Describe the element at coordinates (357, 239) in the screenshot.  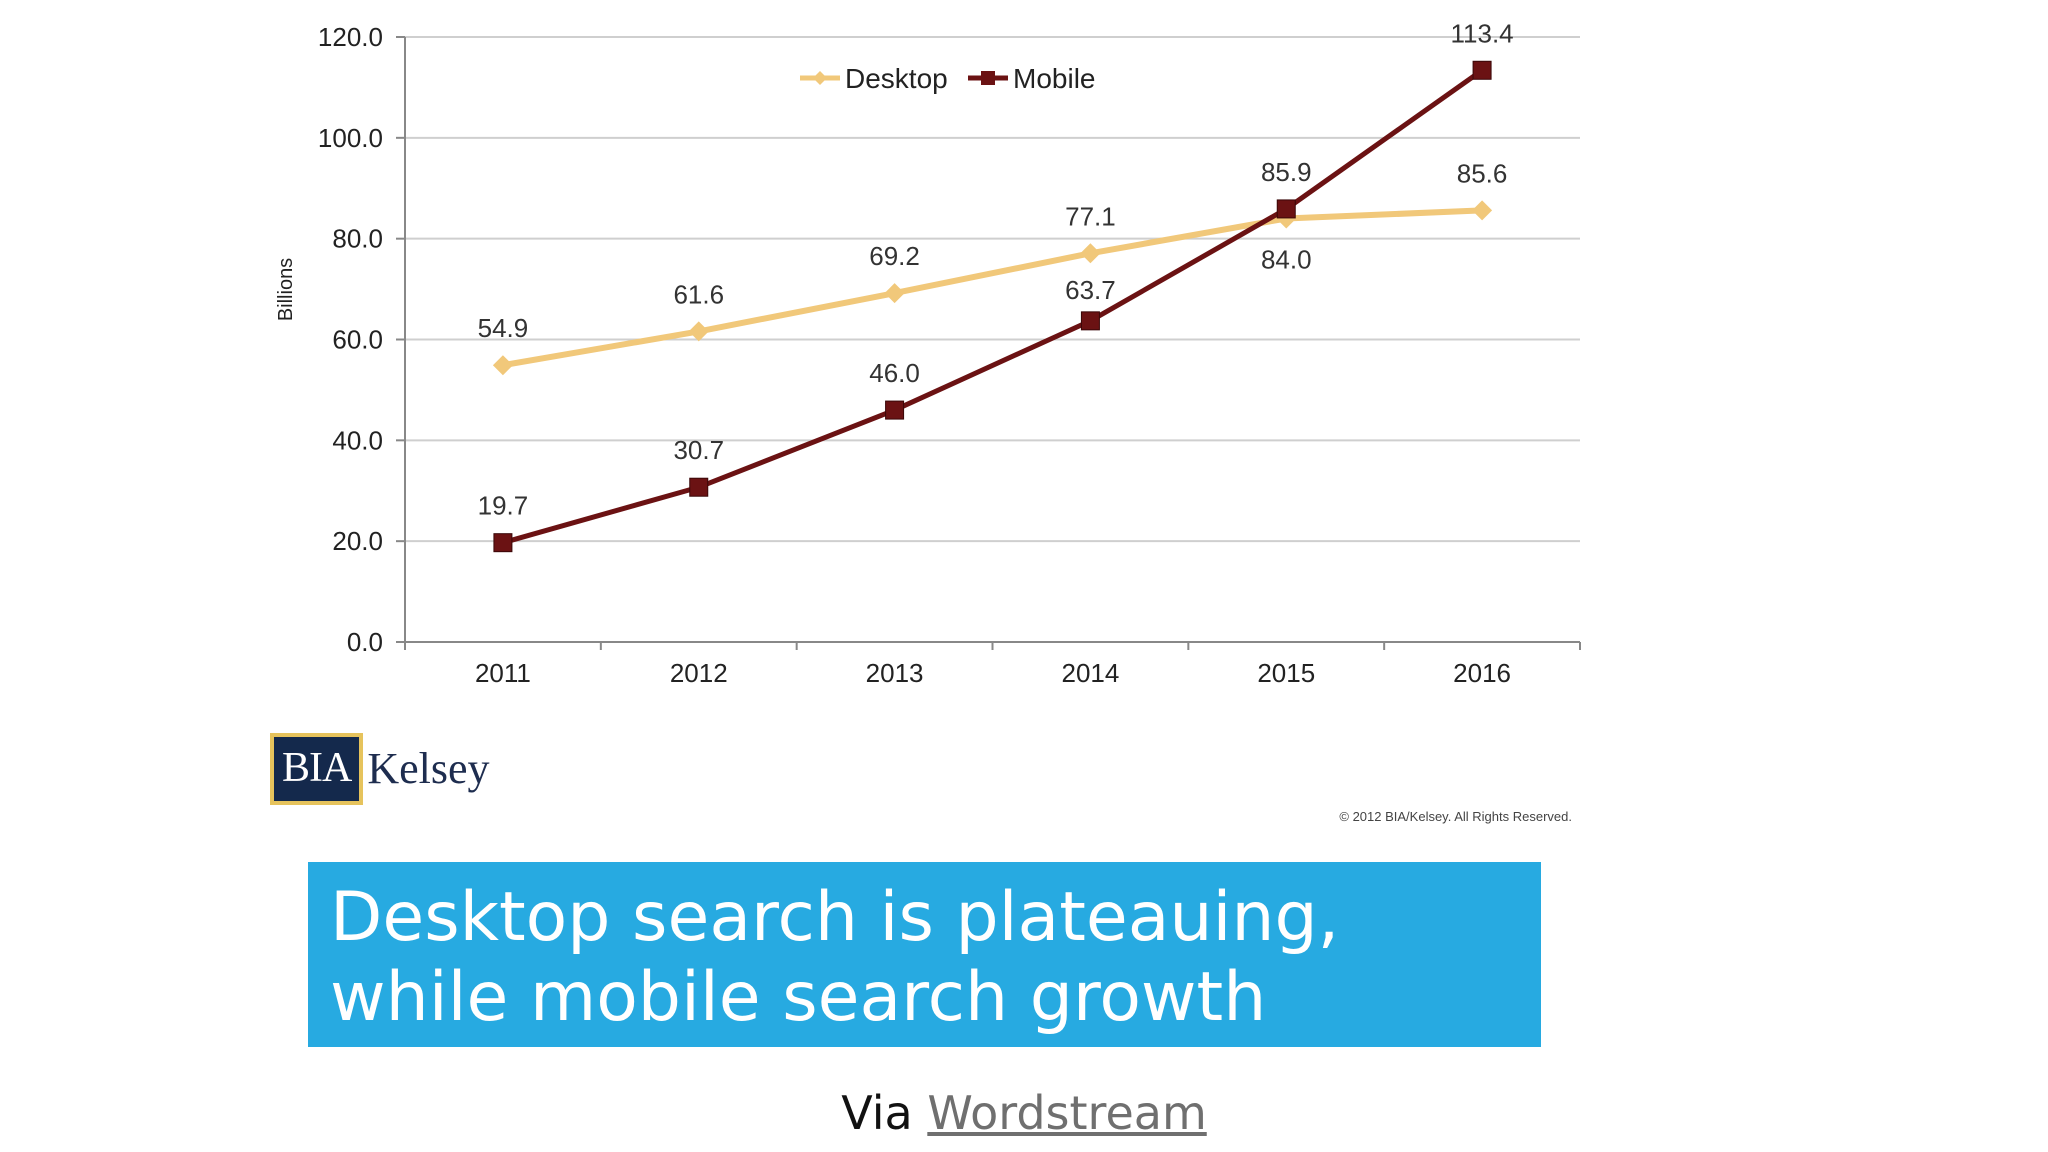
I see `y-tick-label: 80.0` at that location.